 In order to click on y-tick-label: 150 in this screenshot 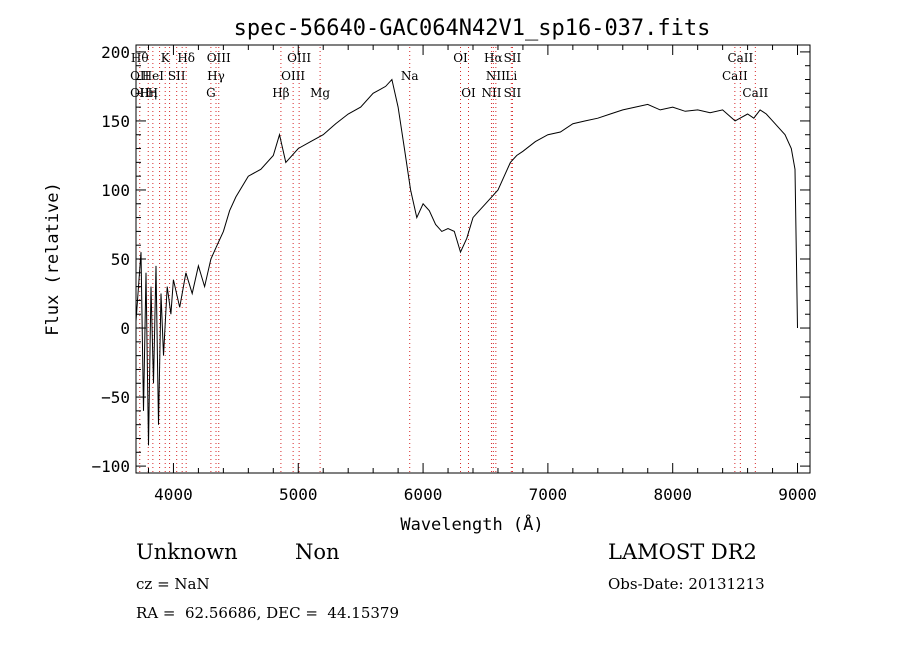, I will do `click(115, 121)`.